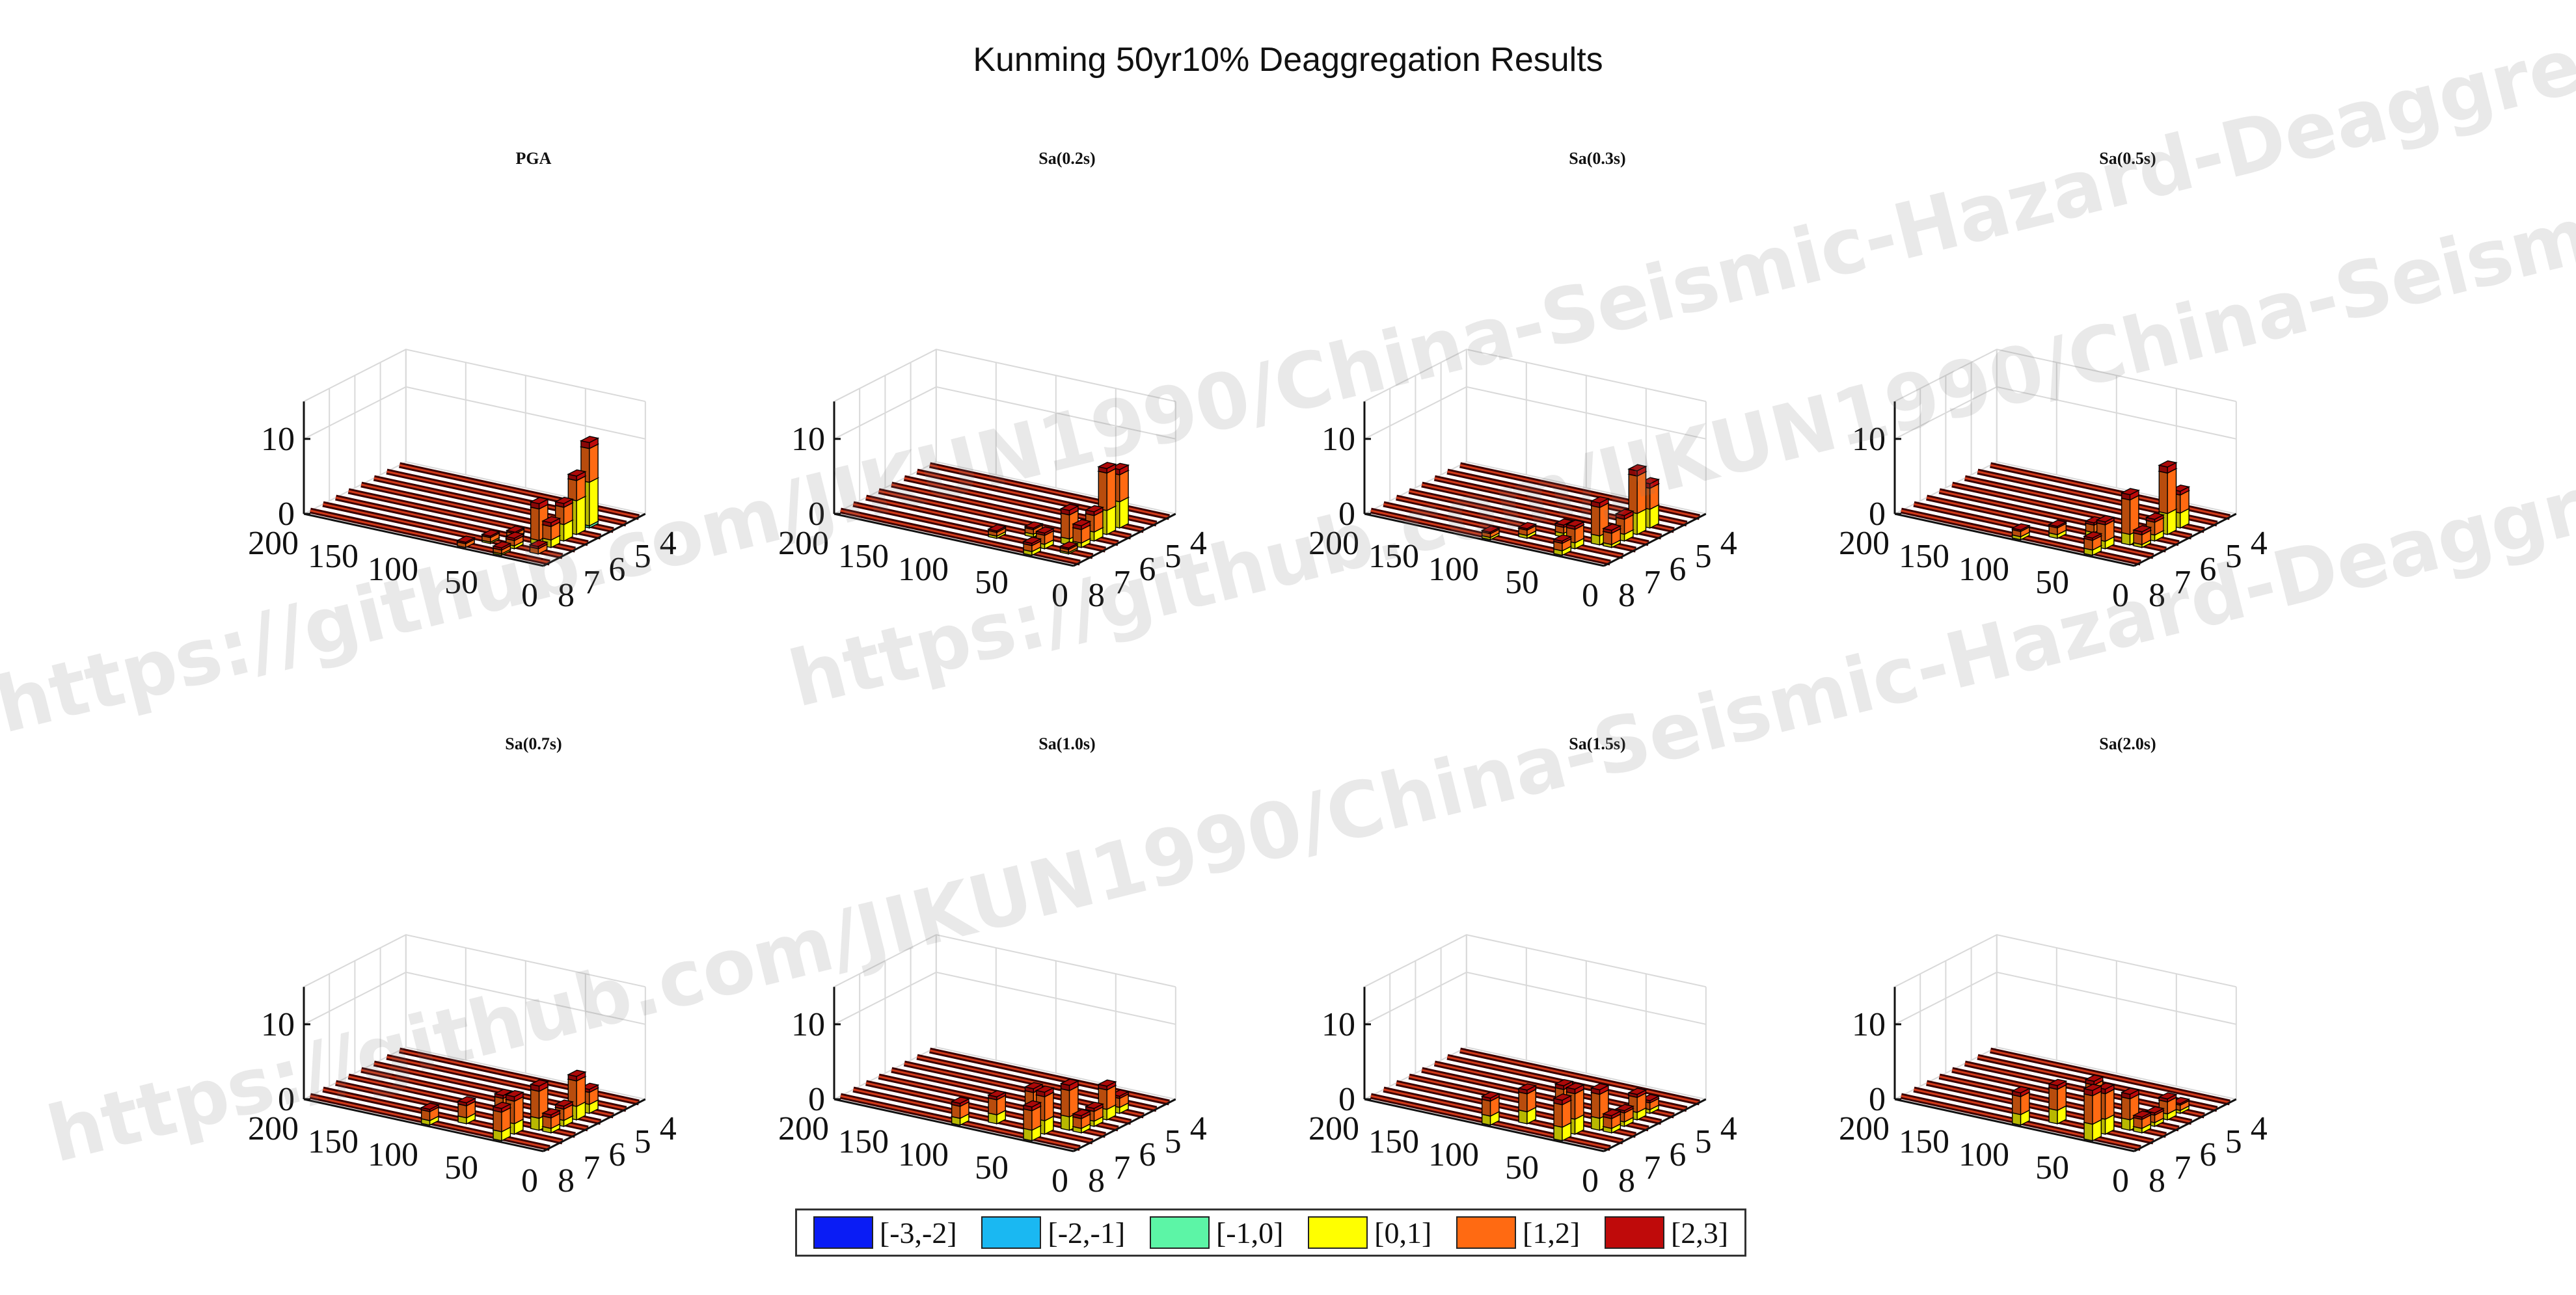  Describe the element at coordinates (1597, 743) in the screenshot. I see `subplot-title: Sa(1.5s)` at that location.